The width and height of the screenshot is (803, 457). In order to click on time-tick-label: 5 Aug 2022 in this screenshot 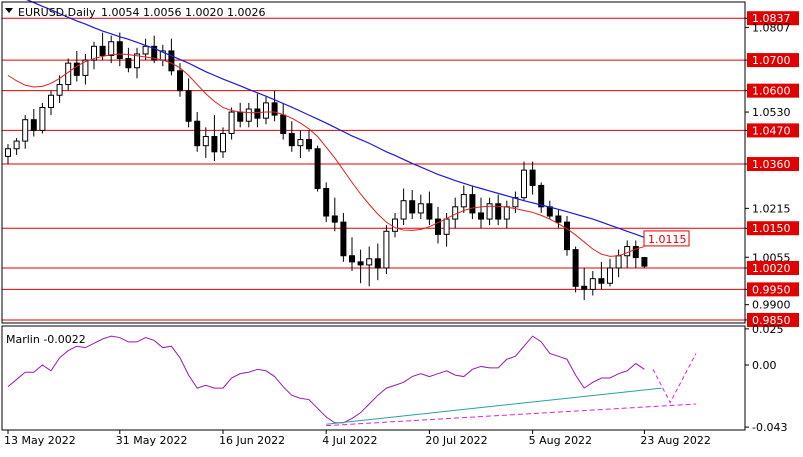, I will do `click(560, 440)`.